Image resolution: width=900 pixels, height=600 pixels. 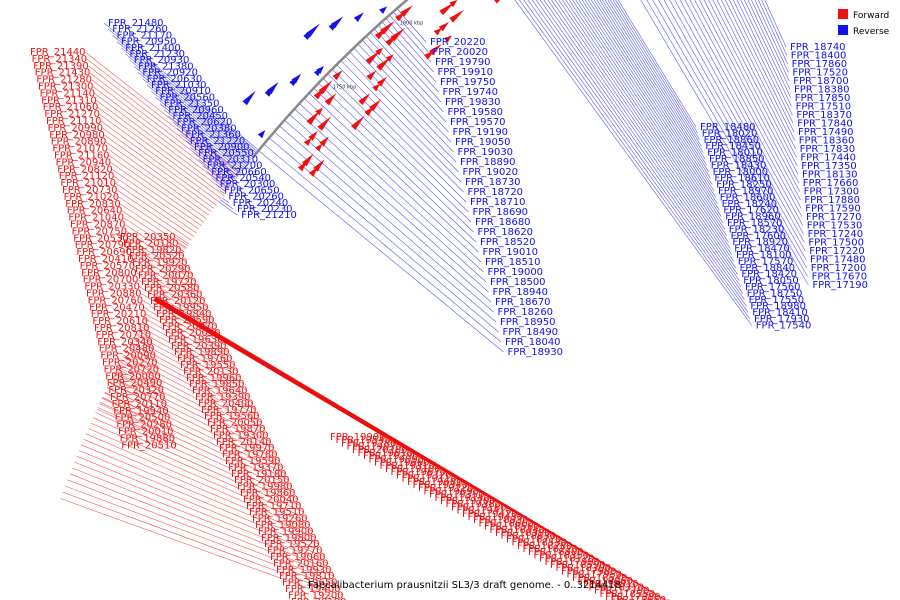 What do you see at coordinates (157, 256) in the screenshot?
I see `forward-gene-label: FPR_20520` at bounding box center [157, 256].